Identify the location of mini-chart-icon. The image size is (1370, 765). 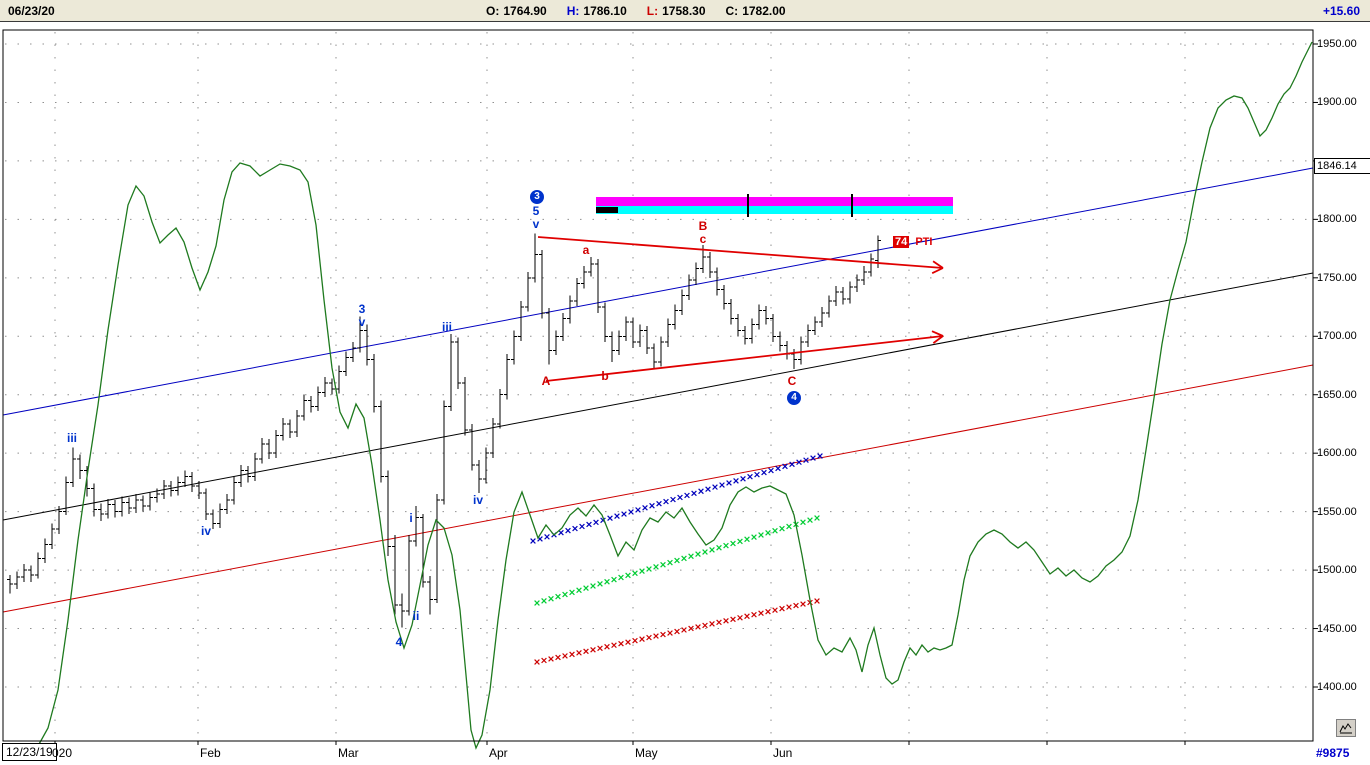
(1345, 728).